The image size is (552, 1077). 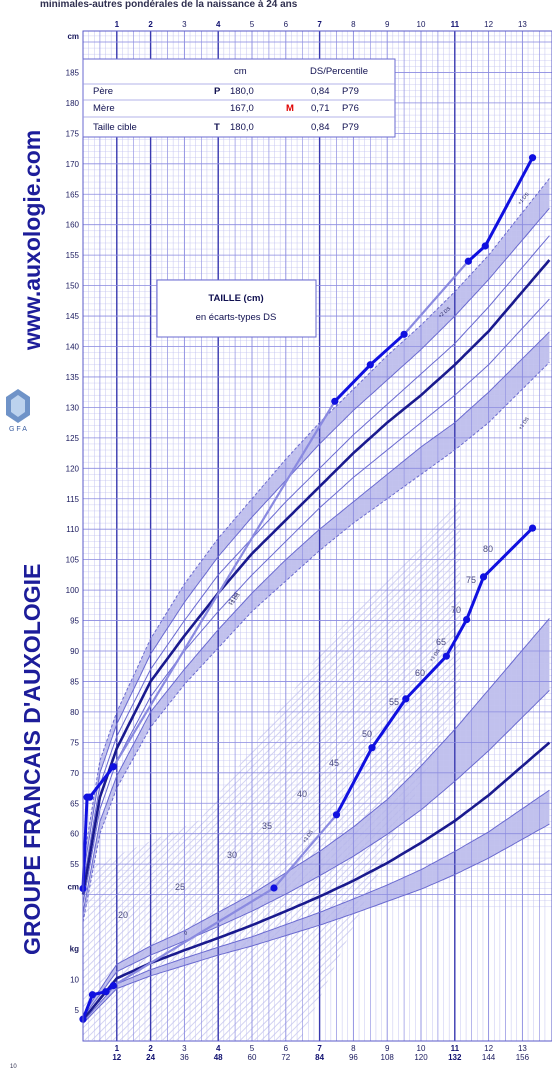 I want to click on height-tick-label: 95, so click(x=74, y=621).